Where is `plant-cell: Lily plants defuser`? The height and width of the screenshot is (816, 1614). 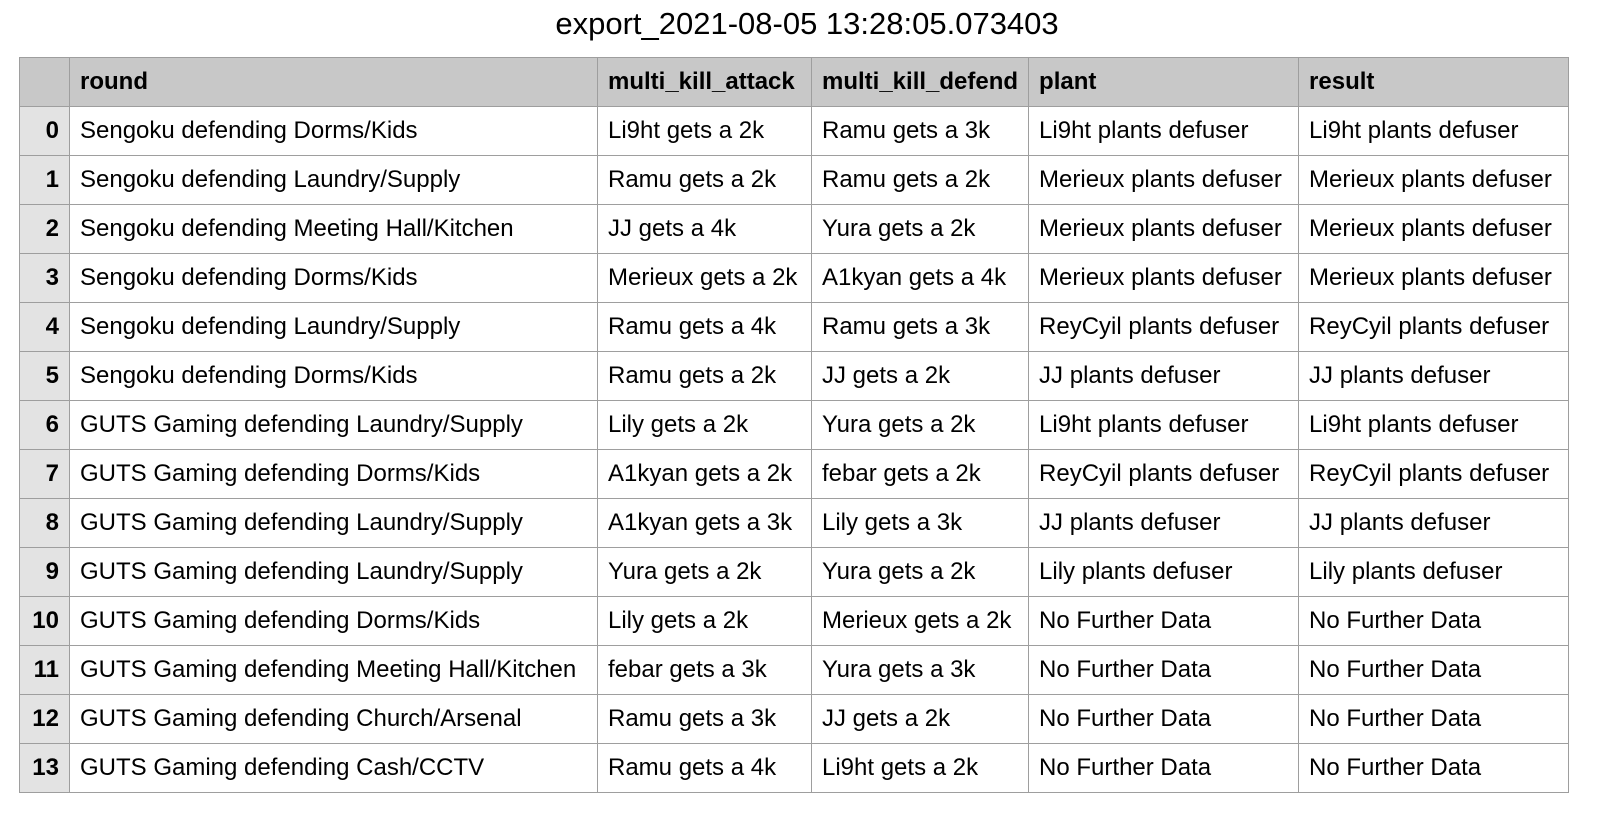 plant-cell: Lily plants defuser is located at coordinates (1164, 572).